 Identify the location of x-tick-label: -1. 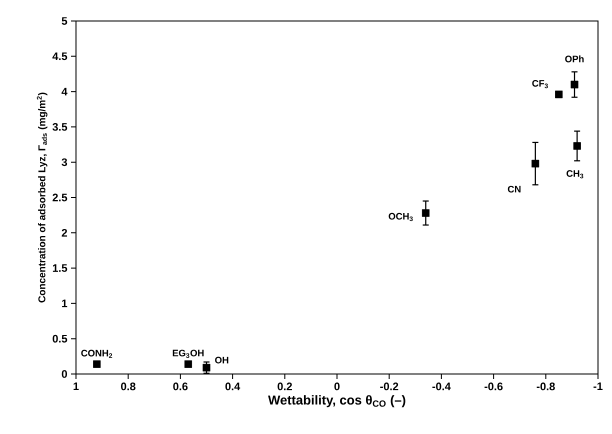
(598, 386).